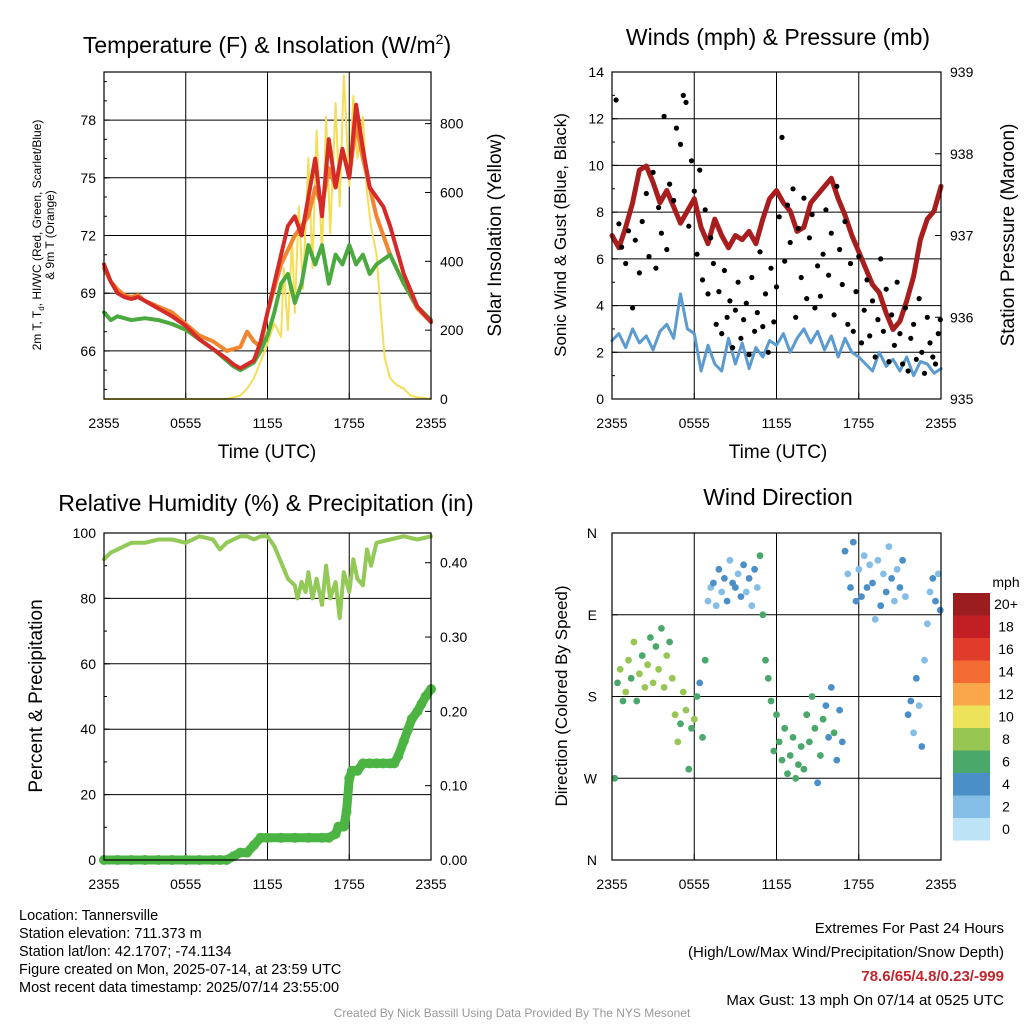 This screenshot has height=1024, width=1024. Describe the element at coordinates (1006, 807) in the screenshot. I see `legend-label: 2` at that location.